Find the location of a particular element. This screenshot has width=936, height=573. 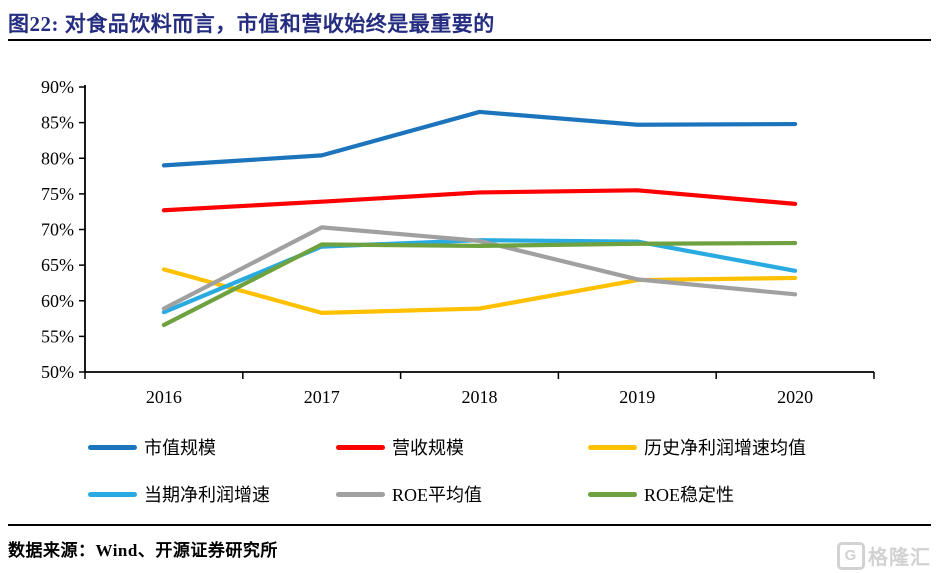

x-tick-label: 2020 is located at coordinates (795, 397).